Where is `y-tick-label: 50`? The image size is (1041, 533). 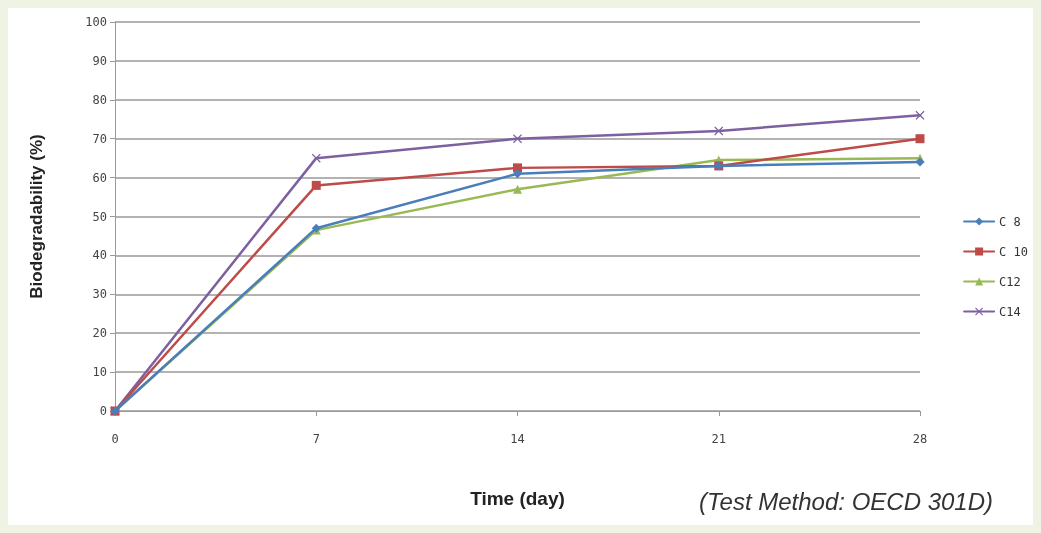 y-tick-label: 50 is located at coordinates (99, 216).